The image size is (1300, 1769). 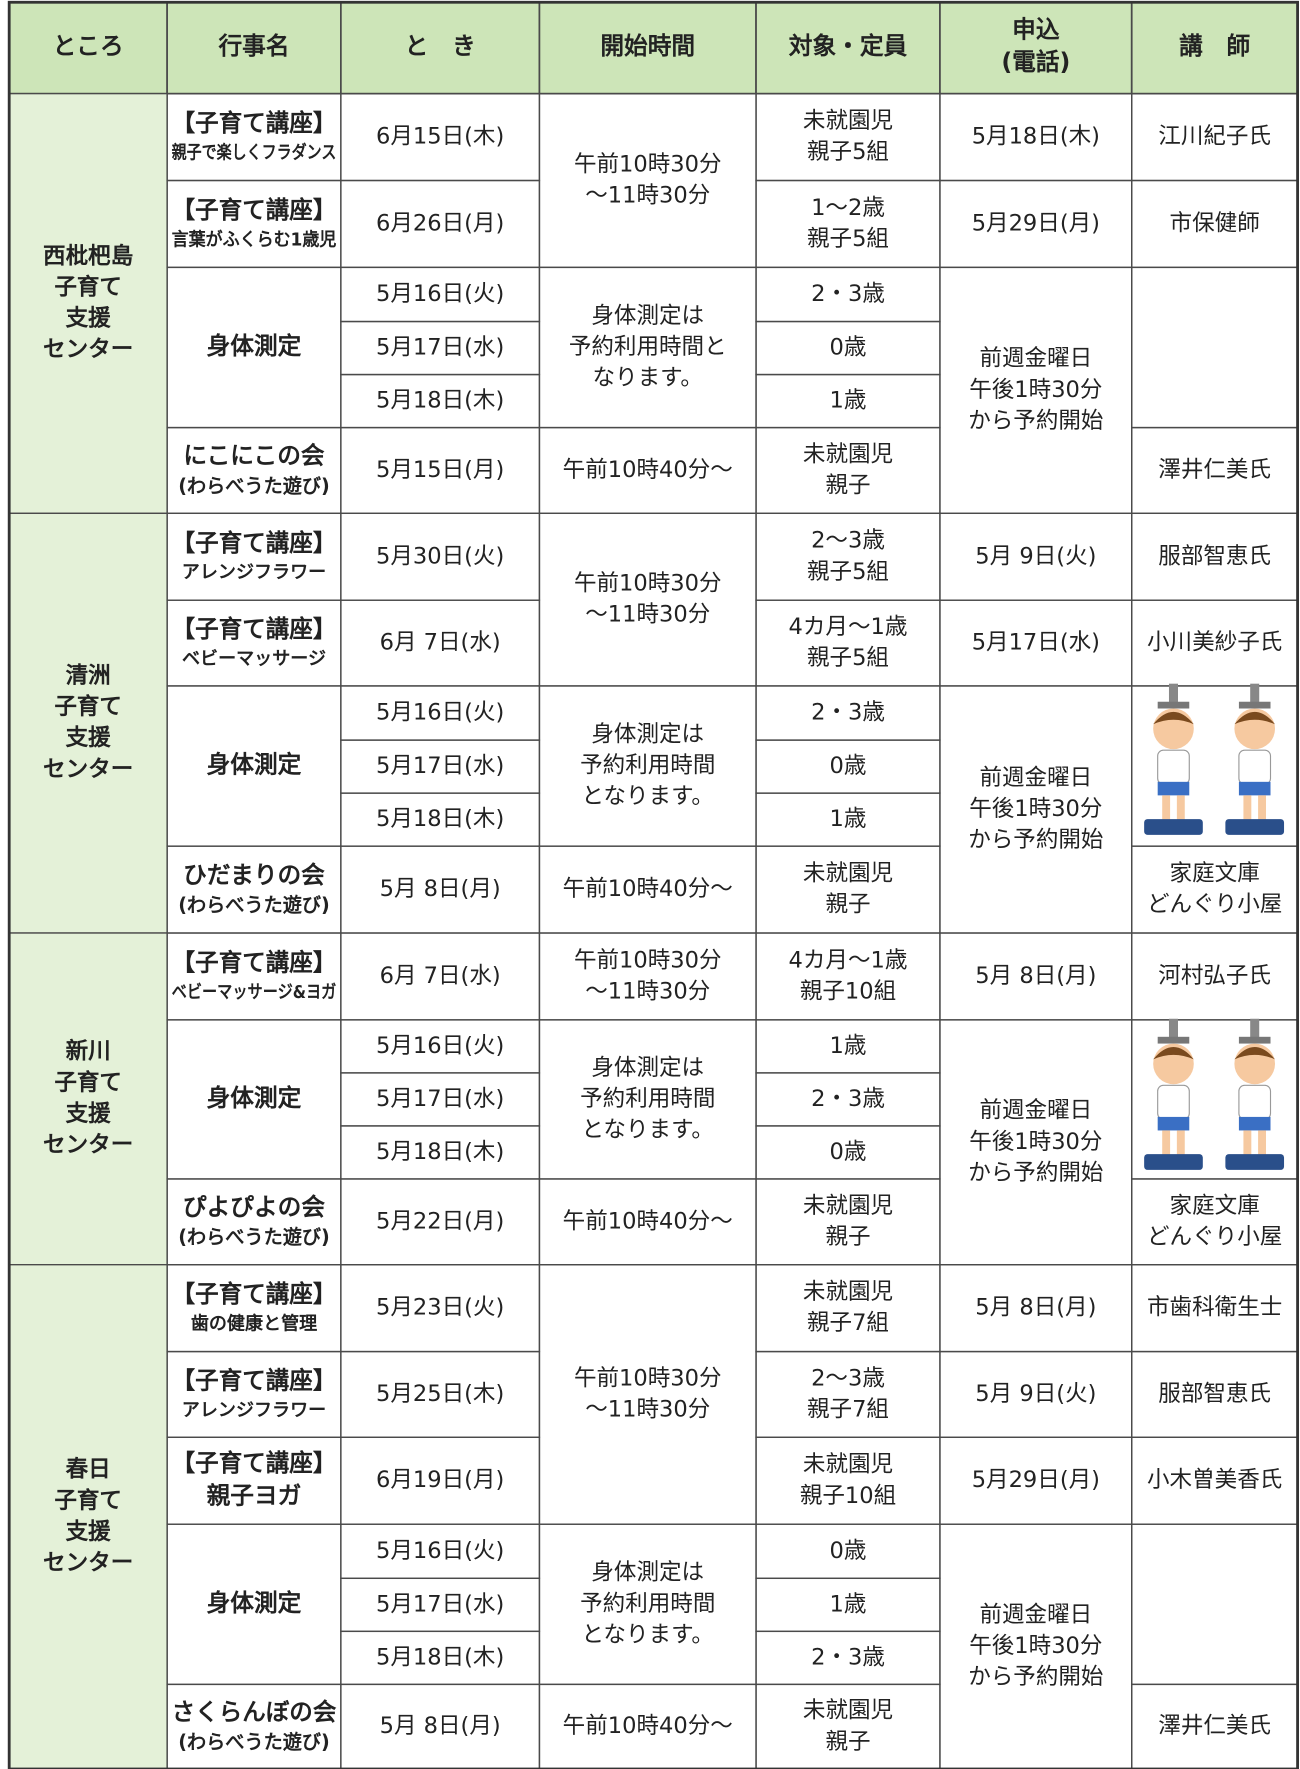 I want to click on cell-text: 市保健師, so click(x=1215, y=223).